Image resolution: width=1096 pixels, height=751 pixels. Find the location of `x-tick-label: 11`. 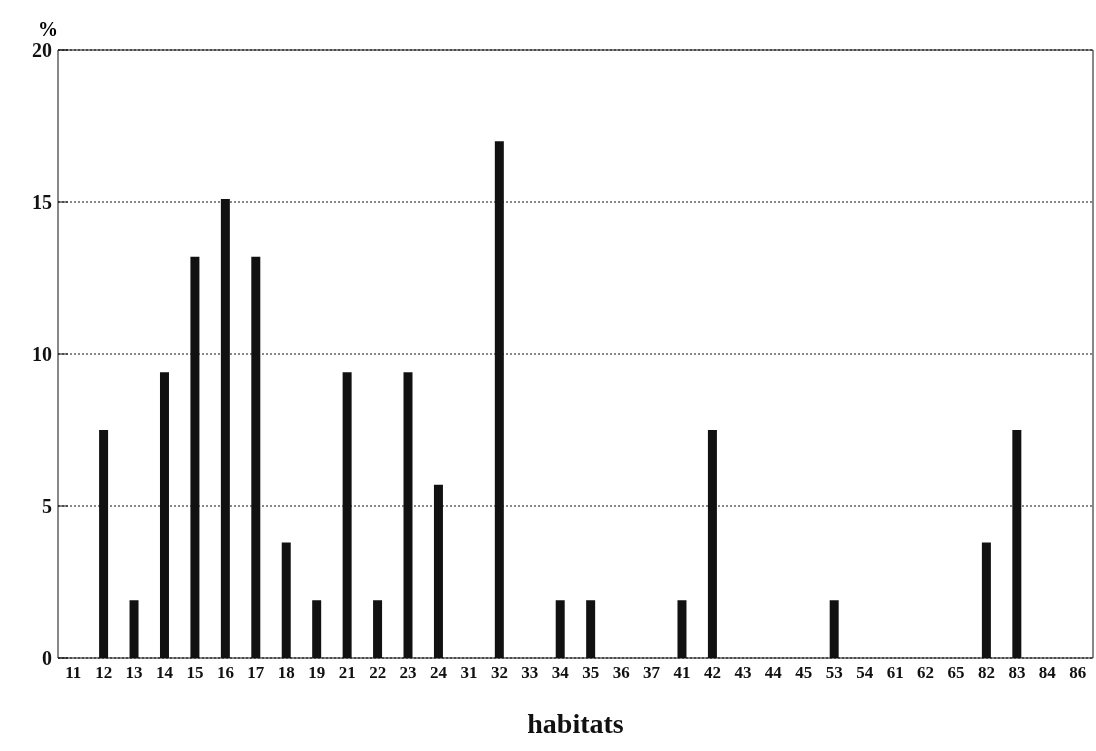

x-tick-label: 11 is located at coordinates (73, 673).